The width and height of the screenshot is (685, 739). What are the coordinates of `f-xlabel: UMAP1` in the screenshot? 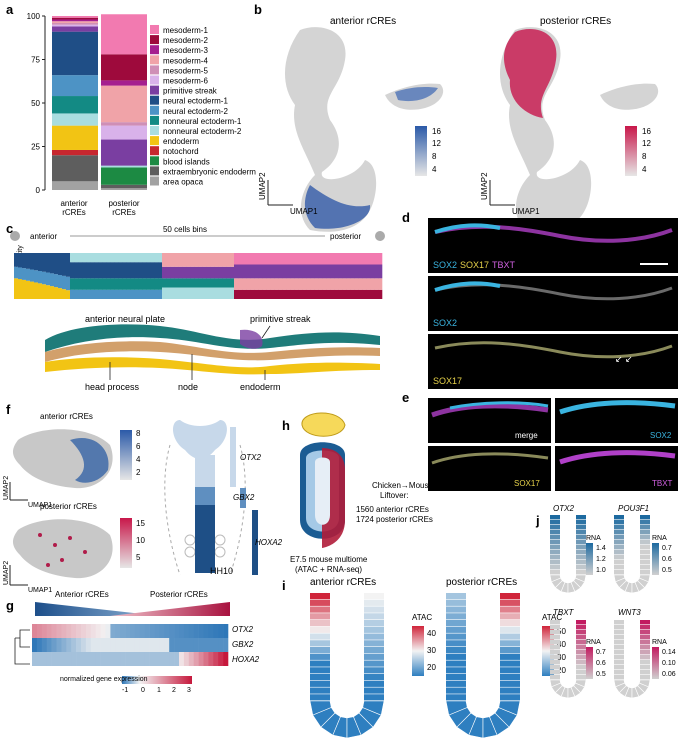 It's located at (40, 590).